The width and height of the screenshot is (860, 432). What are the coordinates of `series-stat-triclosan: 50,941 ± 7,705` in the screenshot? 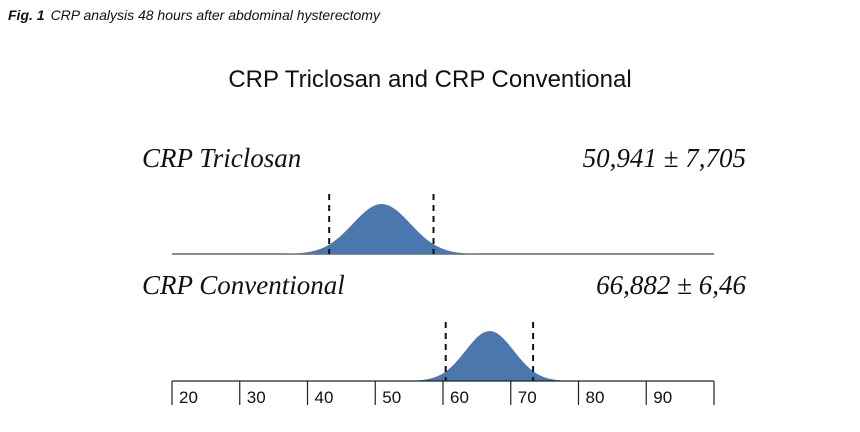 It's located at (664, 158).